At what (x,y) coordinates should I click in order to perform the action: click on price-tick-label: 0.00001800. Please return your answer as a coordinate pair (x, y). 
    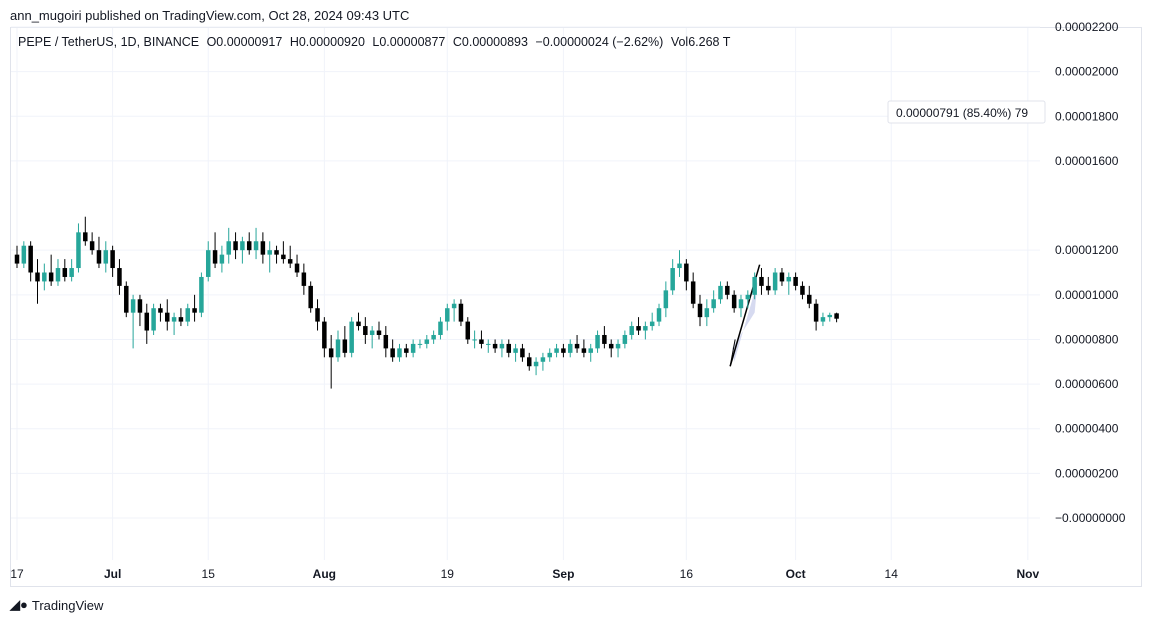
    Looking at the image, I should click on (1087, 116).